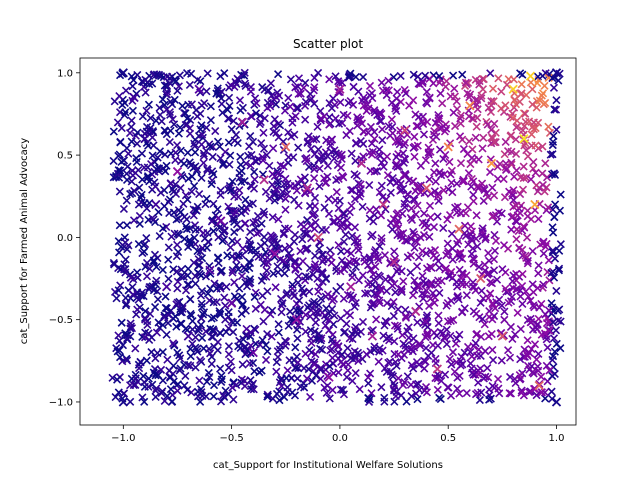  What do you see at coordinates (337, 434) in the screenshot?
I see `x-axis: −1.0 −0.5 0.0 0.5 1.0` at bounding box center [337, 434].